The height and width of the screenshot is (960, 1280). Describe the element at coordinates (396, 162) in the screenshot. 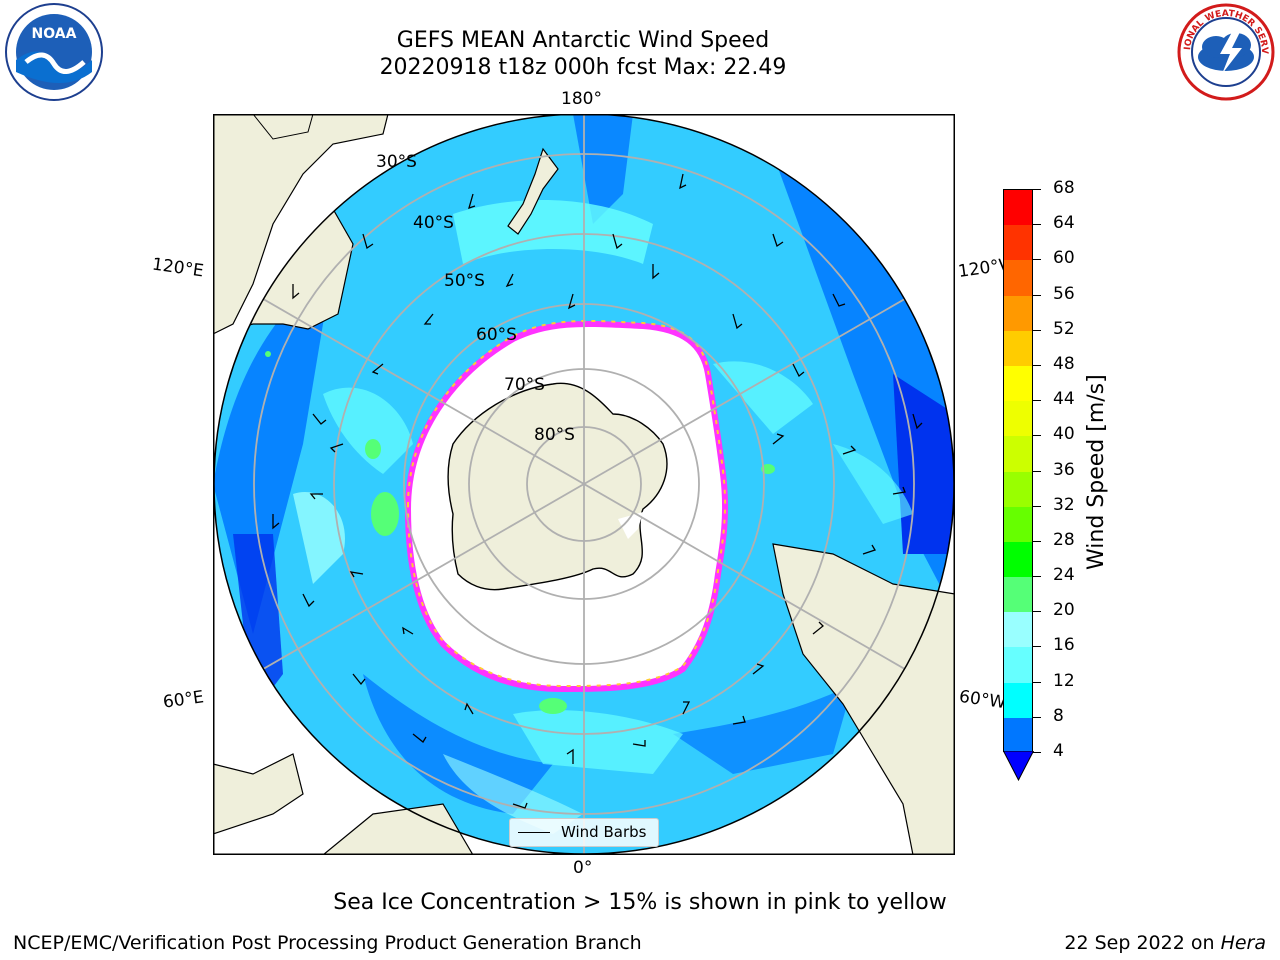

I see `lat-label-30s: 30°S` at that location.